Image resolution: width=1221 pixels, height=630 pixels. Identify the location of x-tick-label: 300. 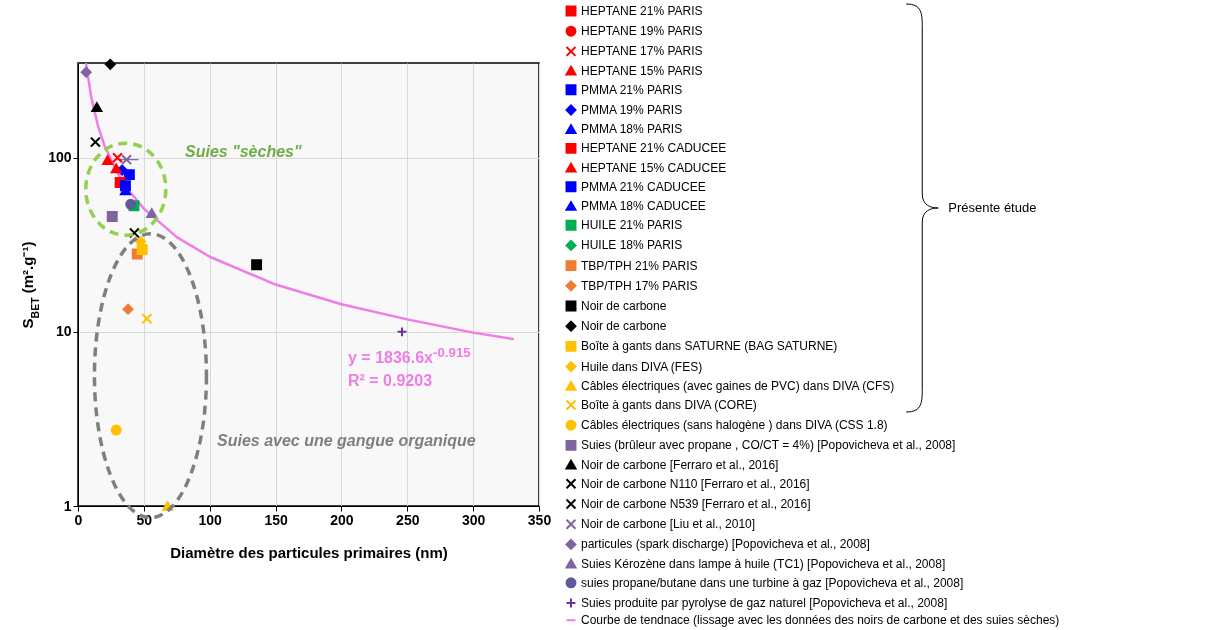
(473, 519).